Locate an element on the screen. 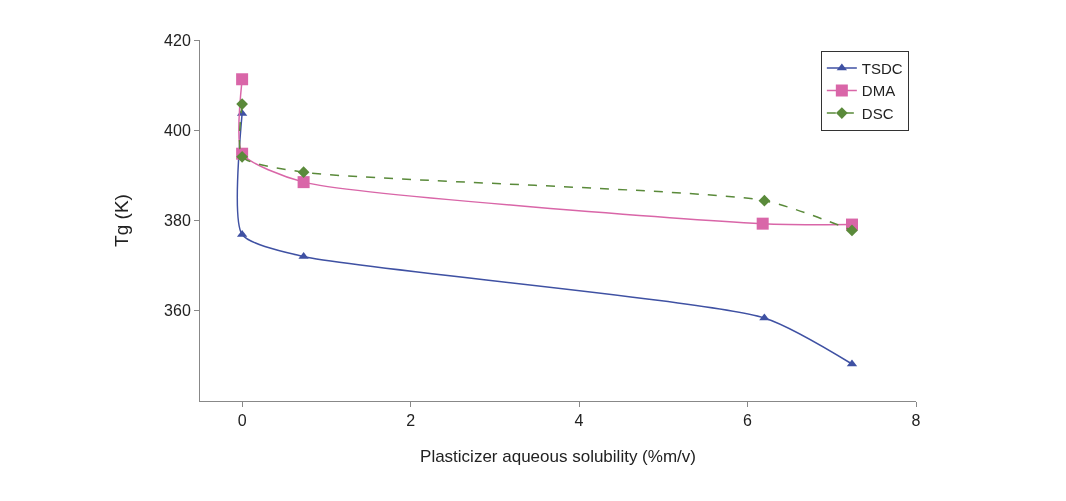  y-tick-label: 360 is located at coordinates (177, 311).